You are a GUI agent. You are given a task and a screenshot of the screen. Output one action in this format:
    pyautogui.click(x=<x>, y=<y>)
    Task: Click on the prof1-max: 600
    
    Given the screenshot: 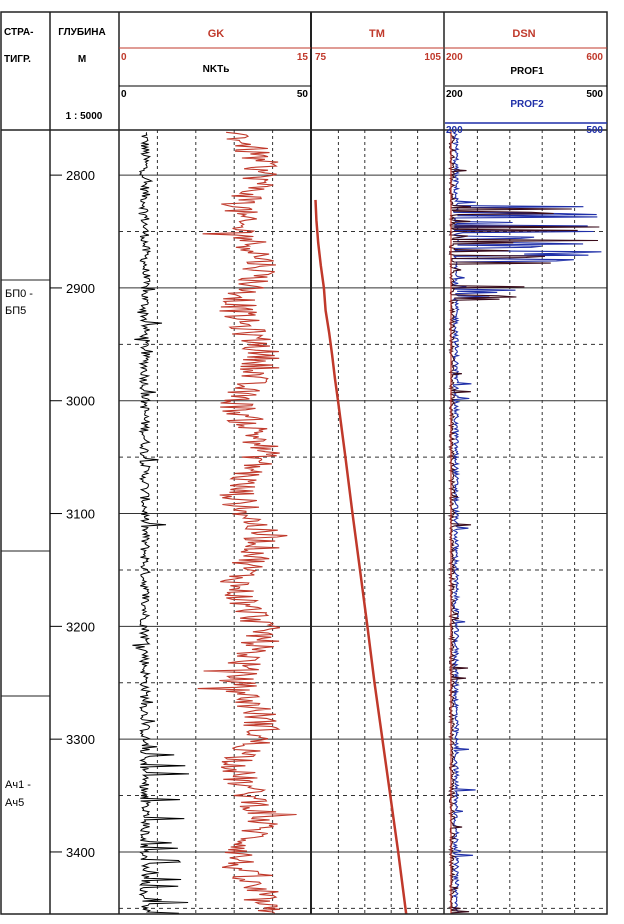 What is the action you would take?
    pyautogui.click(x=594, y=57)
    